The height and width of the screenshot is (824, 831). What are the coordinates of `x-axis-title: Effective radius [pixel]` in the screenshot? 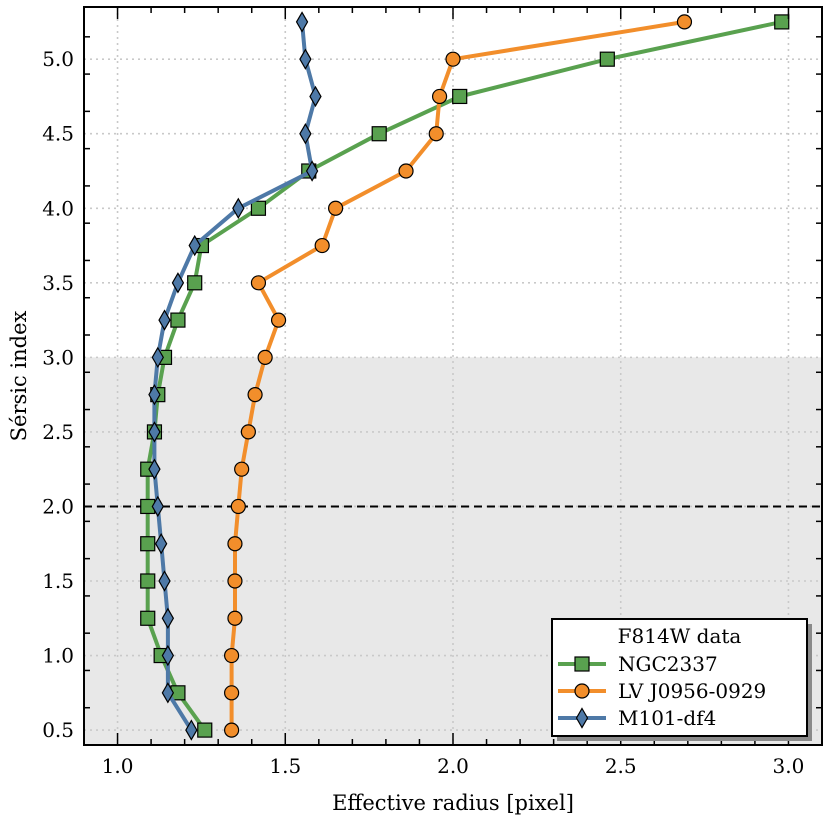 It's located at (453, 803).